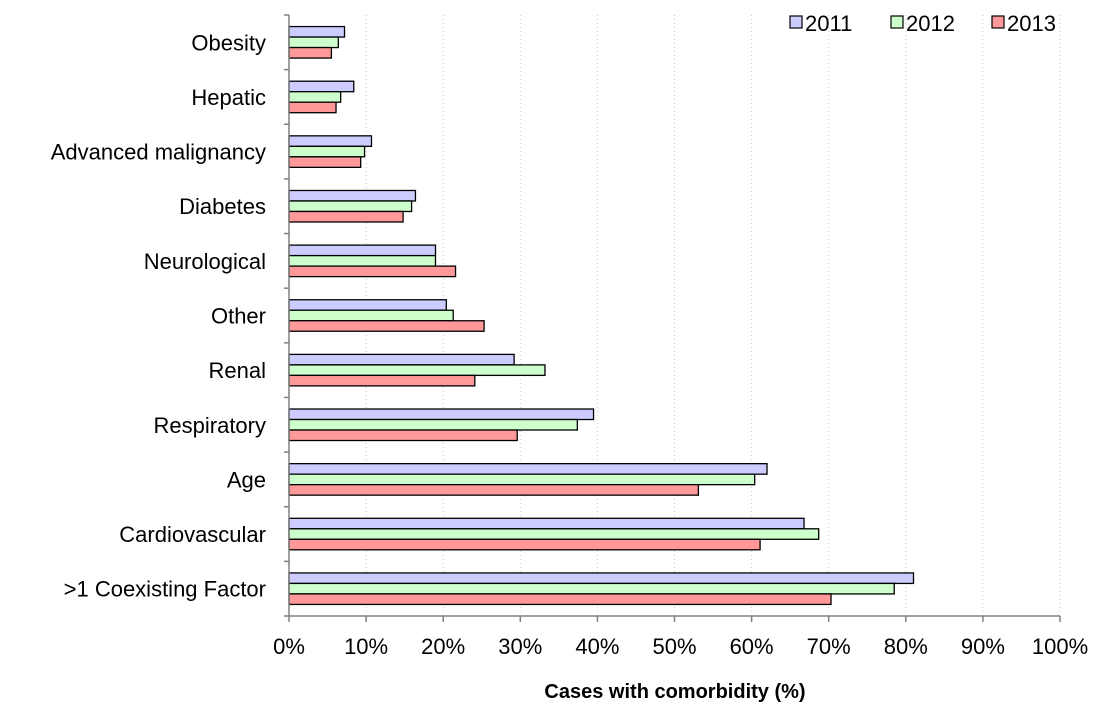 The width and height of the screenshot is (1095, 706). I want to click on x-tick-label: 10%, so click(366, 646).